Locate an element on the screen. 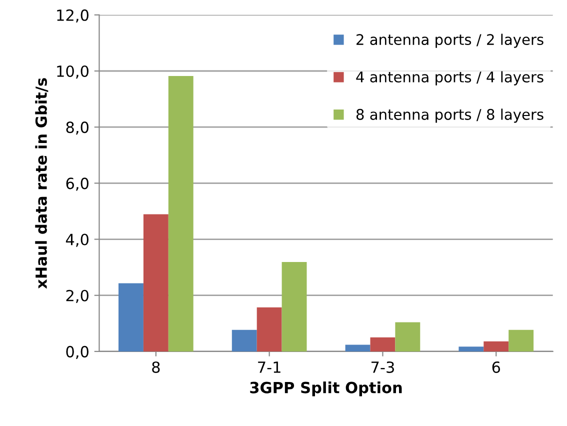  x-tick-label: 7-1 is located at coordinates (269, 367).